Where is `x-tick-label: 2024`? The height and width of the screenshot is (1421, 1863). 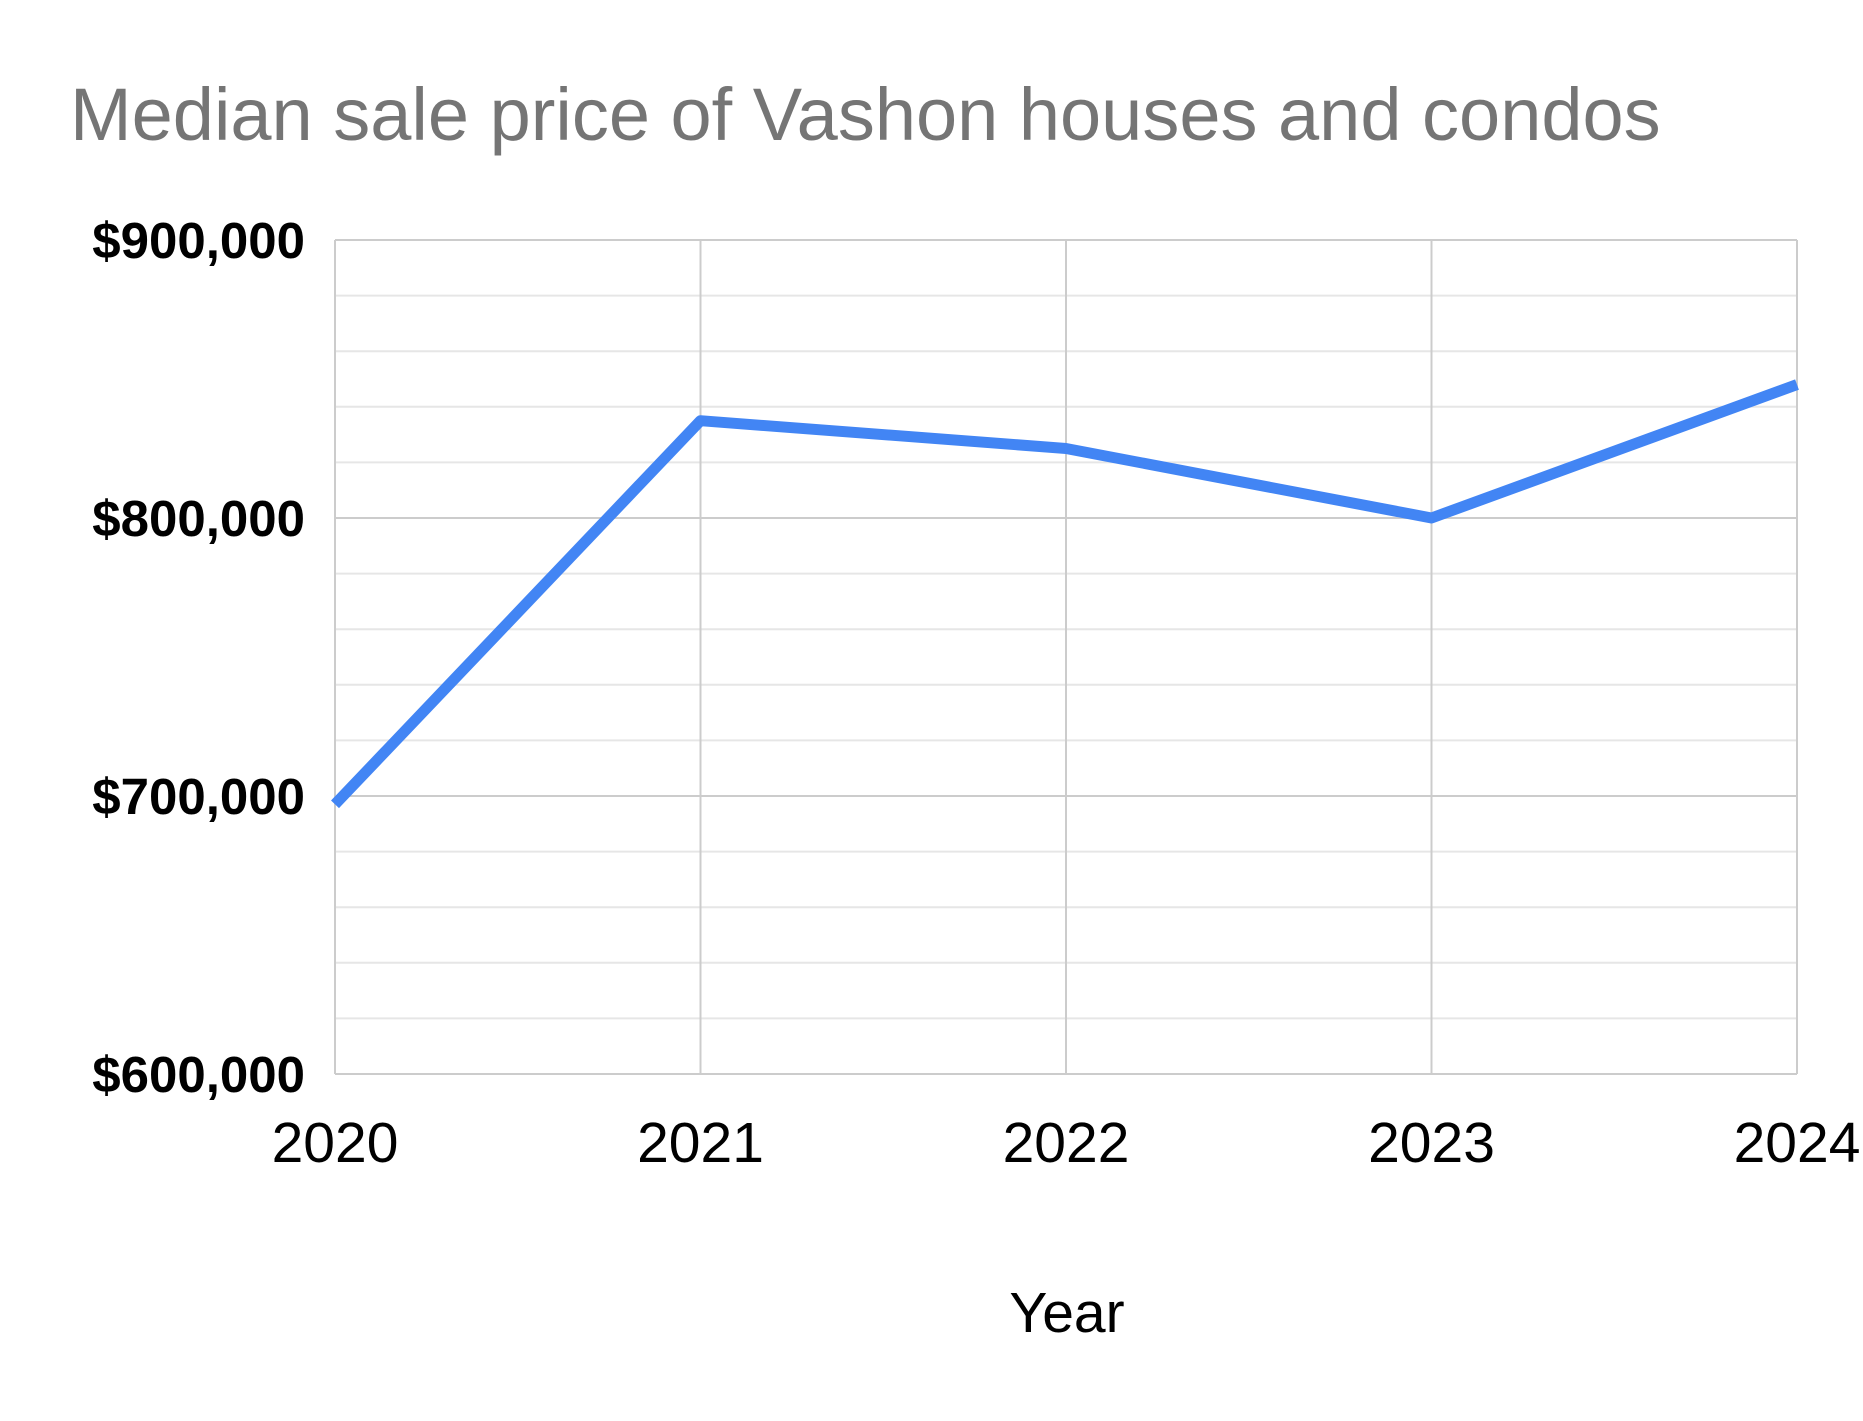
x-tick-label: 2024 is located at coordinates (1797, 1143).